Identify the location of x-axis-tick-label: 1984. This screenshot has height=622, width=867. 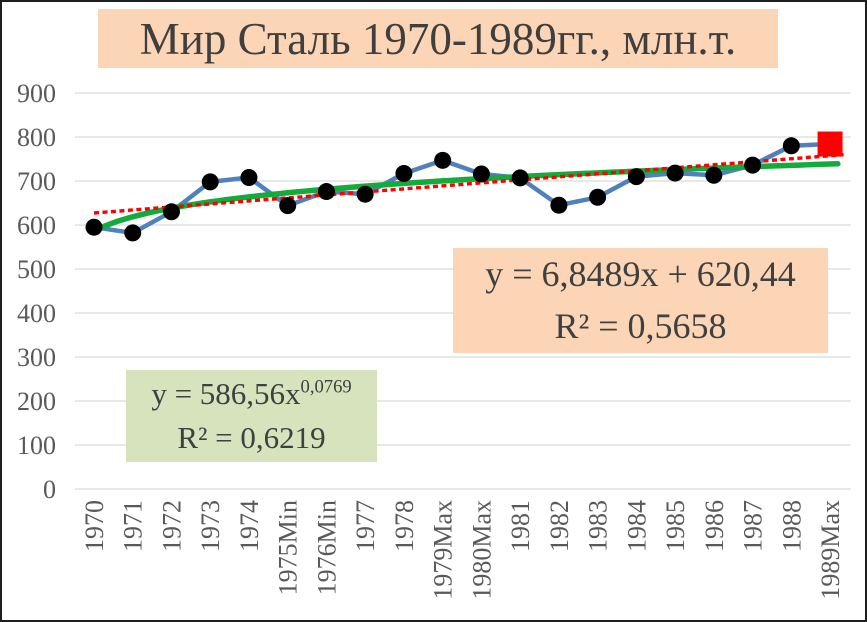
(636, 526).